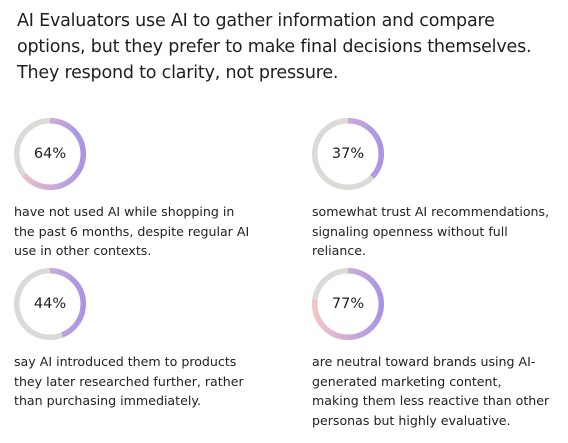 The height and width of the screenshot is (443, 568). Describe the element at coordinates (132, 231) in the screenshot. I see `stat-1-line-2: the past 6 months, despite regular AI` at that location.